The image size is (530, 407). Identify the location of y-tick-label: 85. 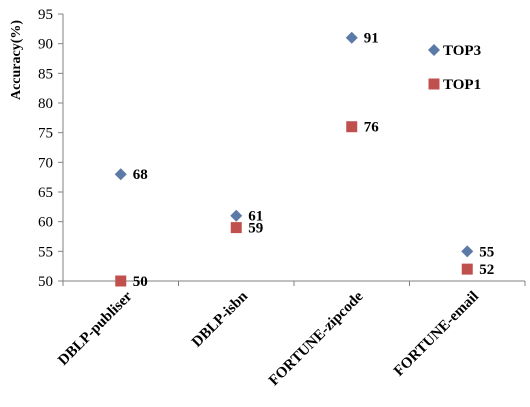
(45, 74).